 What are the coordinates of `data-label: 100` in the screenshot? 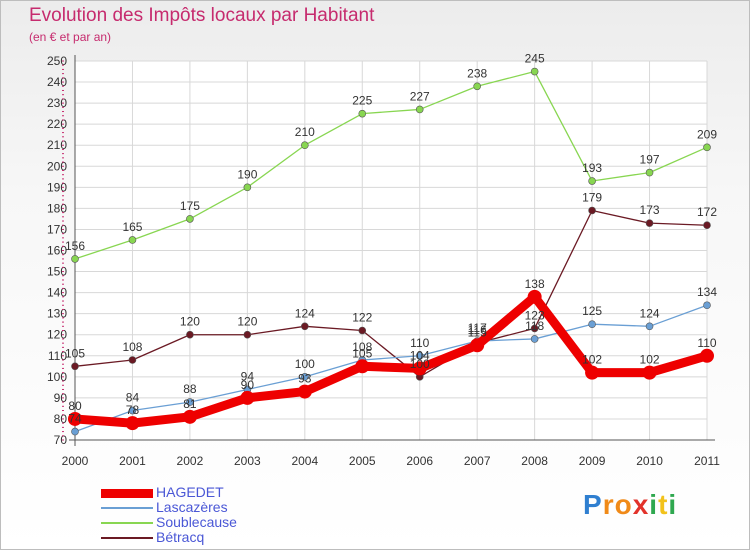 It's located at (305, 364).